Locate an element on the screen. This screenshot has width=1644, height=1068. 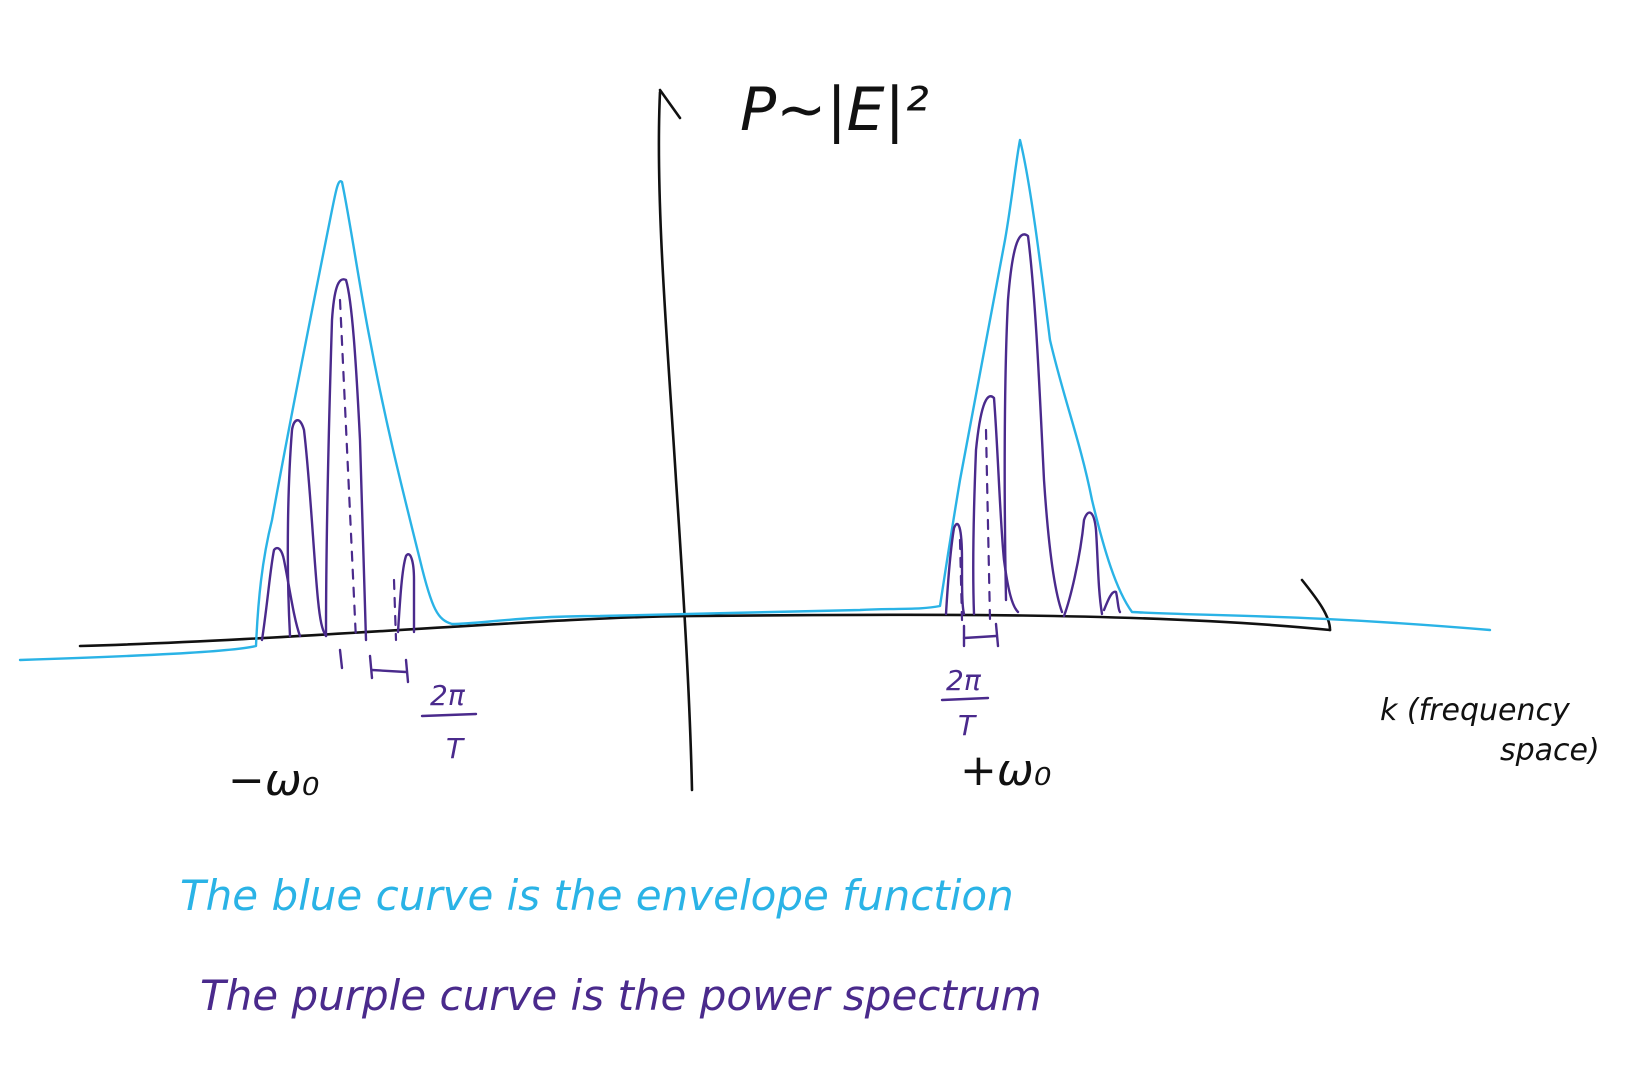
power-spectrum-right is located at coordinates (1033, 427).